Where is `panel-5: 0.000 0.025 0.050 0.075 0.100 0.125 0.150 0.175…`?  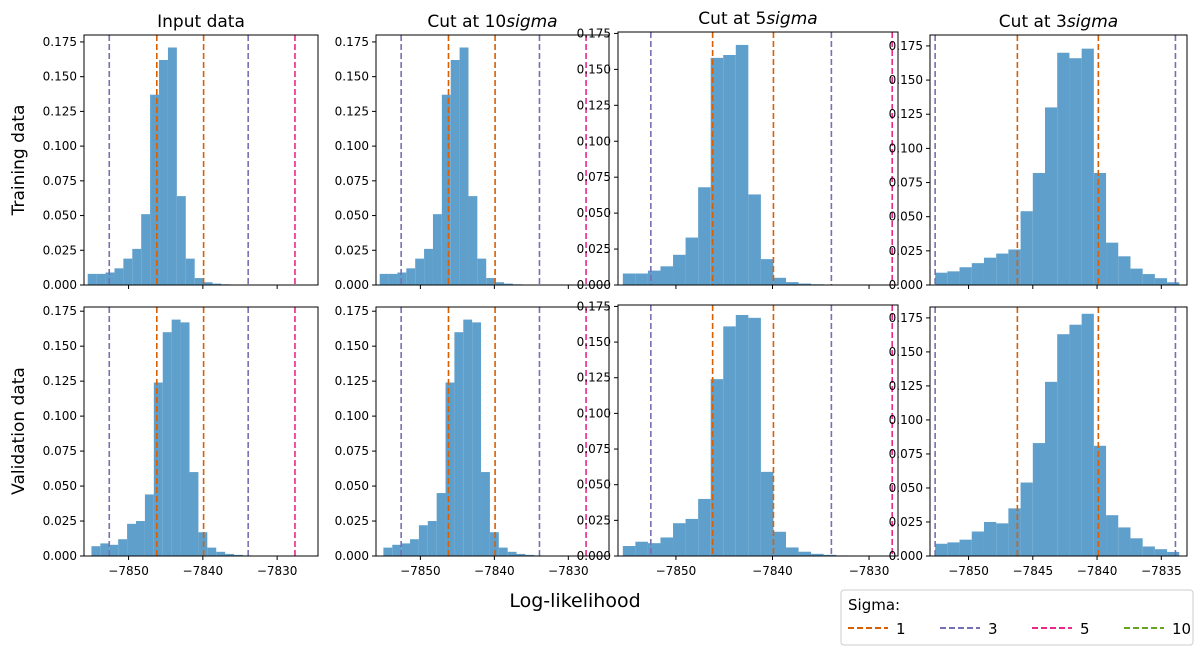 panel-5: 0.000 0.025 0.050 0.075 0.100 0.125 0.150 0.175… is located at coordinates (181, 441).